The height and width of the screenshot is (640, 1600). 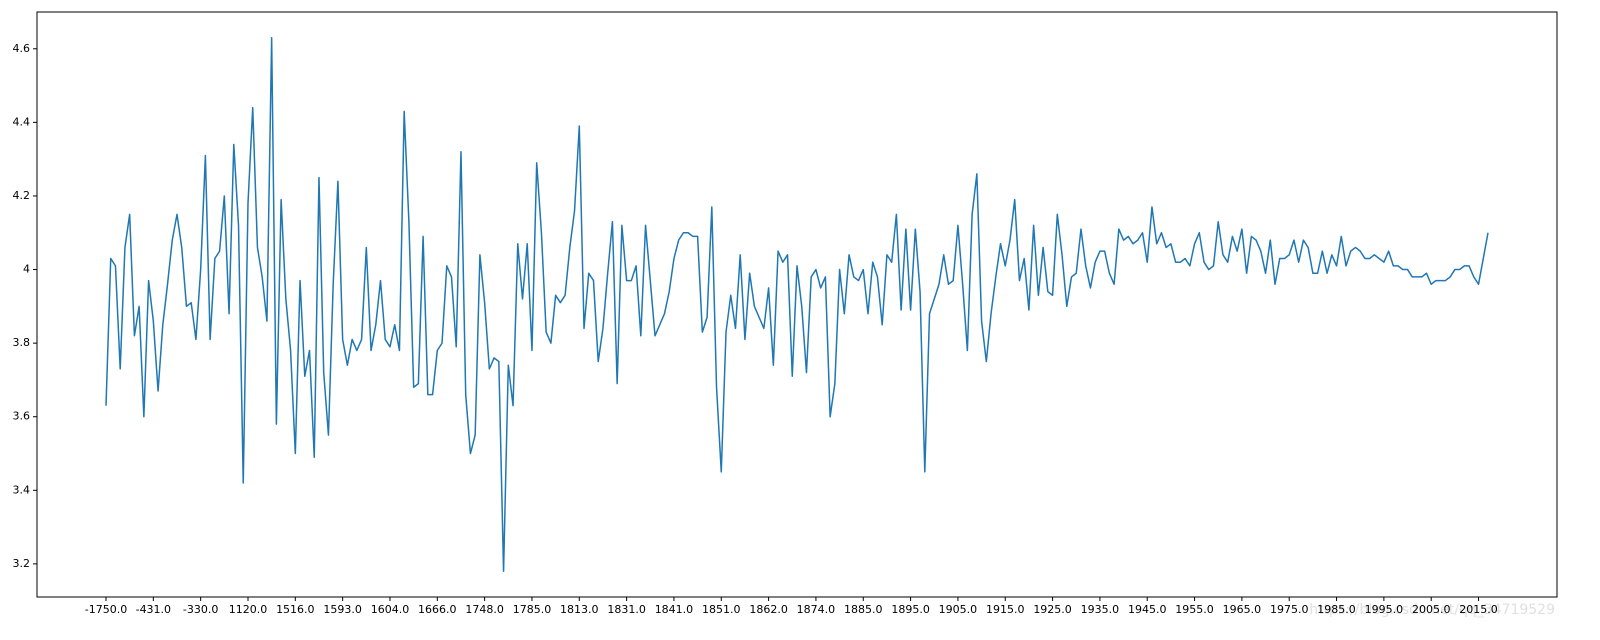 What do you see at coordinates (22, 48) in the screenshot?
I see `y-tick-label: 4.6` at bounding box center [22, 48].